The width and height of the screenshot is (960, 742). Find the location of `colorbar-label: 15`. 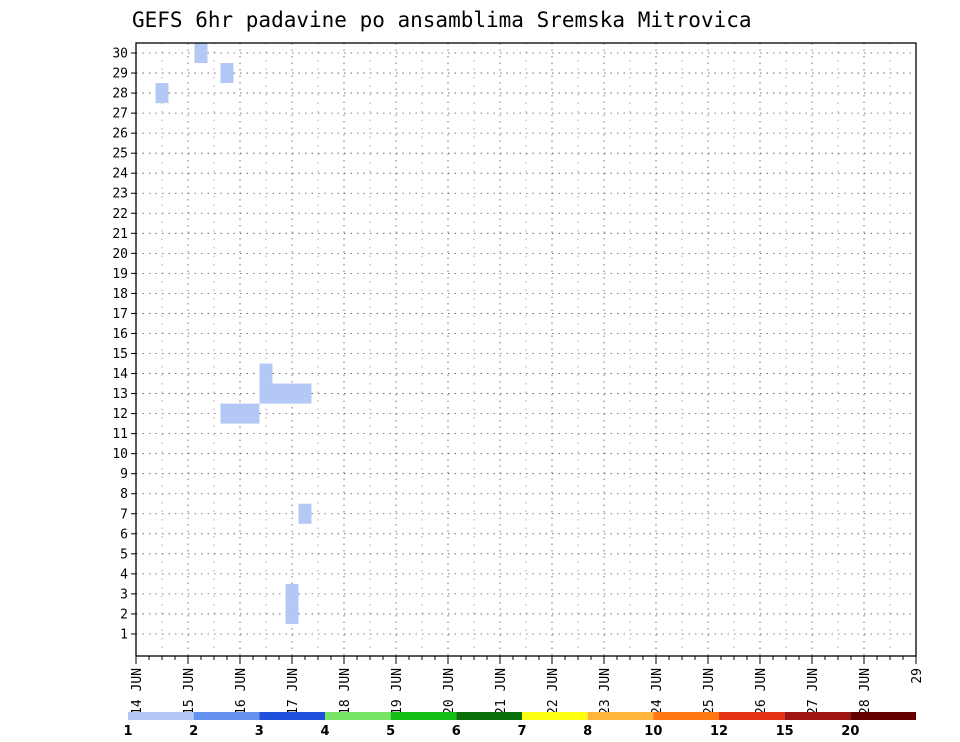

colorbar-label: 15 is located at coordinates (785, 731).